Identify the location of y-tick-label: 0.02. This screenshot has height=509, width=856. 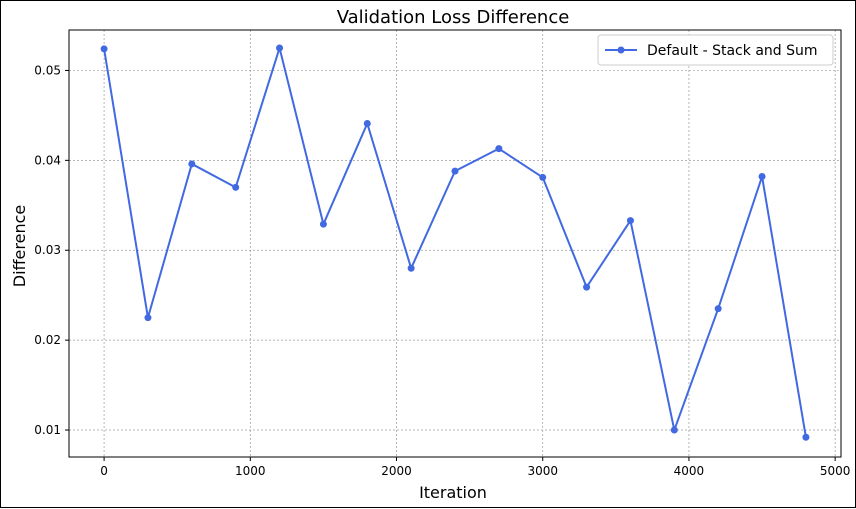
(47, 340).